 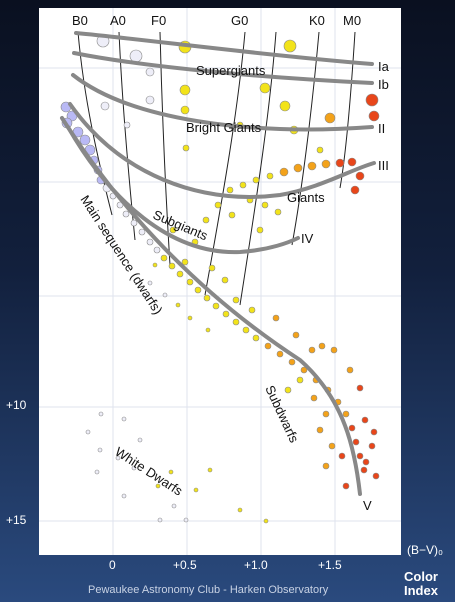 What do you see at coordinates (307, 238) in the screenshot?
I see `class-label-iv: IV` at bounding box center [307, 238].